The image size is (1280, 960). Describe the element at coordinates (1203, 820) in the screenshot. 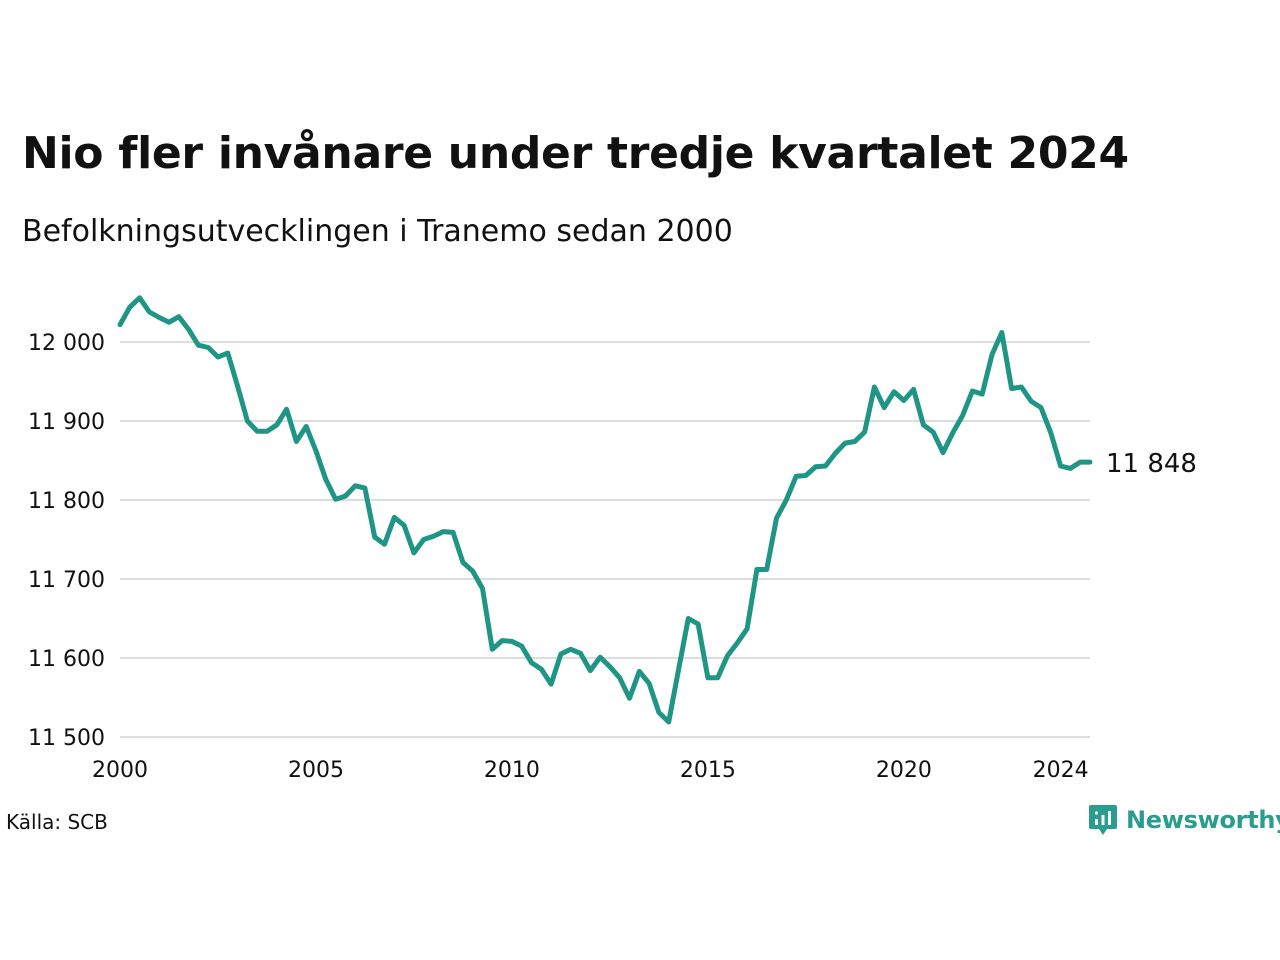

I see `brand-name: Newsworthy` at that location.